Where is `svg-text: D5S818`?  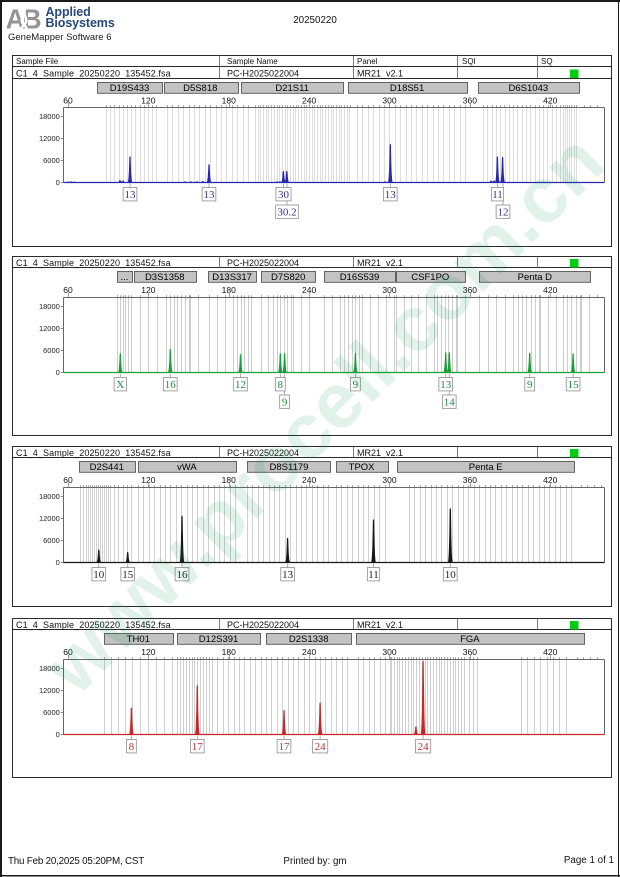 svg-text: D5S818 is located at coordinates (200, 88).